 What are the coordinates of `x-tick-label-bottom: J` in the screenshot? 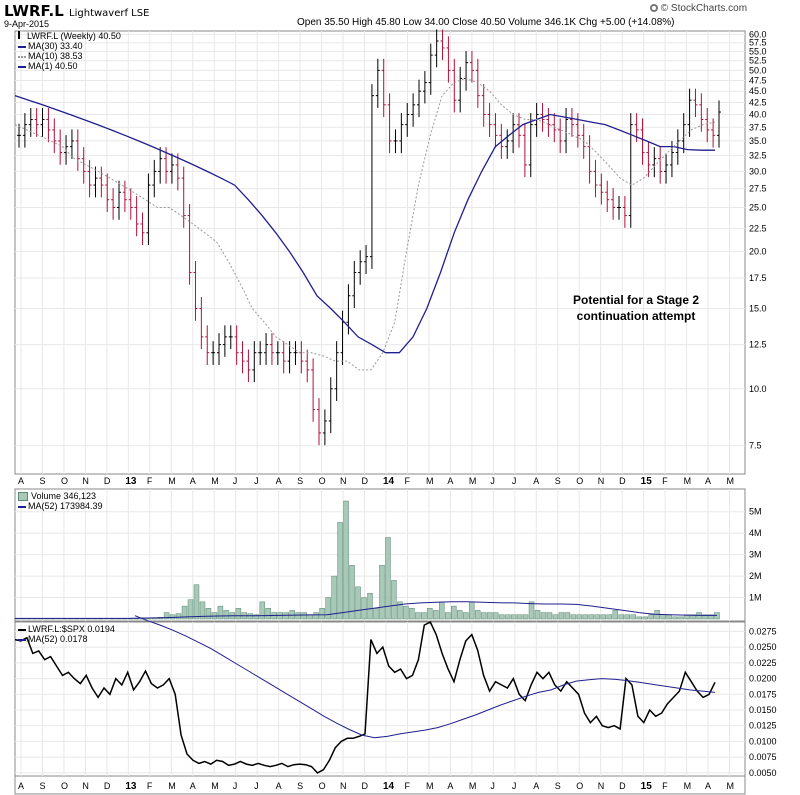 It's located at (492, 786).